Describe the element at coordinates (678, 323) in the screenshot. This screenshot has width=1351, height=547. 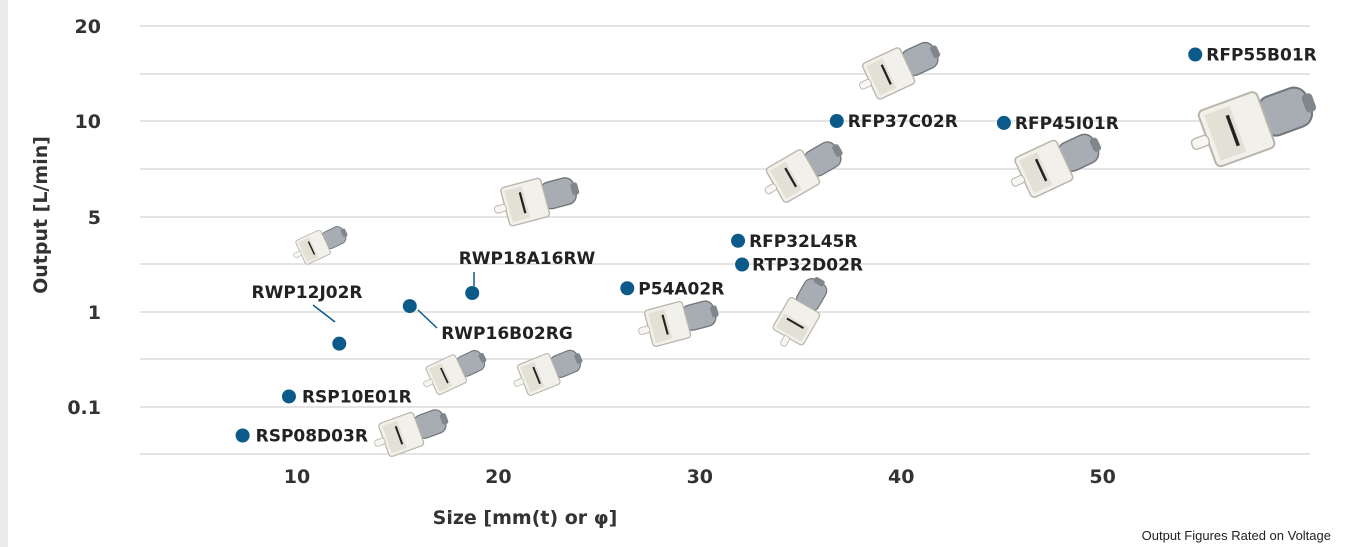
I see `P54A02R-pump` at that location.